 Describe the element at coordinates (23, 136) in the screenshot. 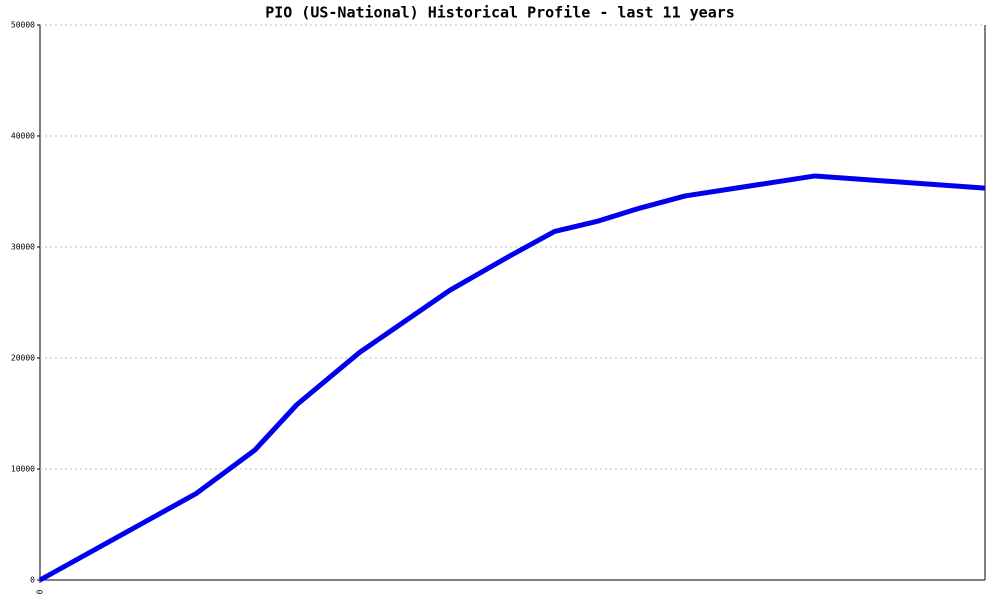

I see `y-tick-label: 40000` at that location.